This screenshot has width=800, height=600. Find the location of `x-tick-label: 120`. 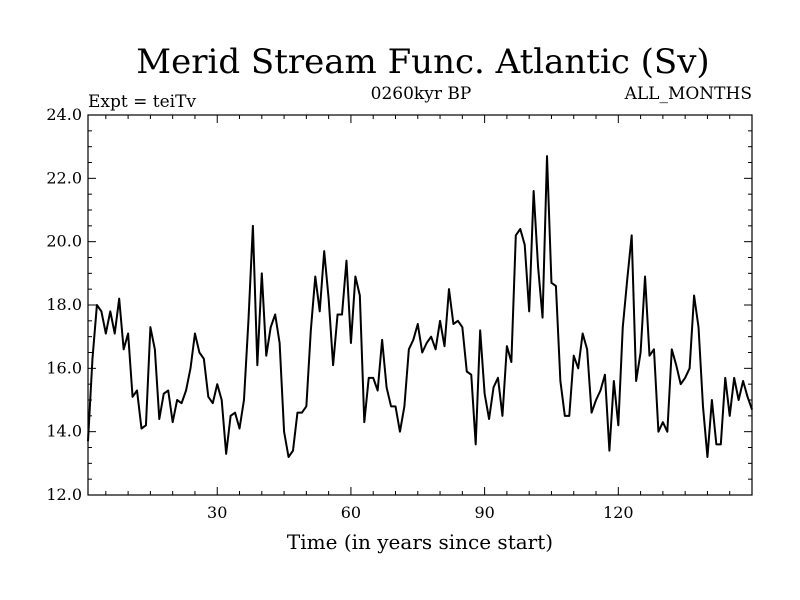

x-tick-label: 120 is located at coordinates (618, 512).